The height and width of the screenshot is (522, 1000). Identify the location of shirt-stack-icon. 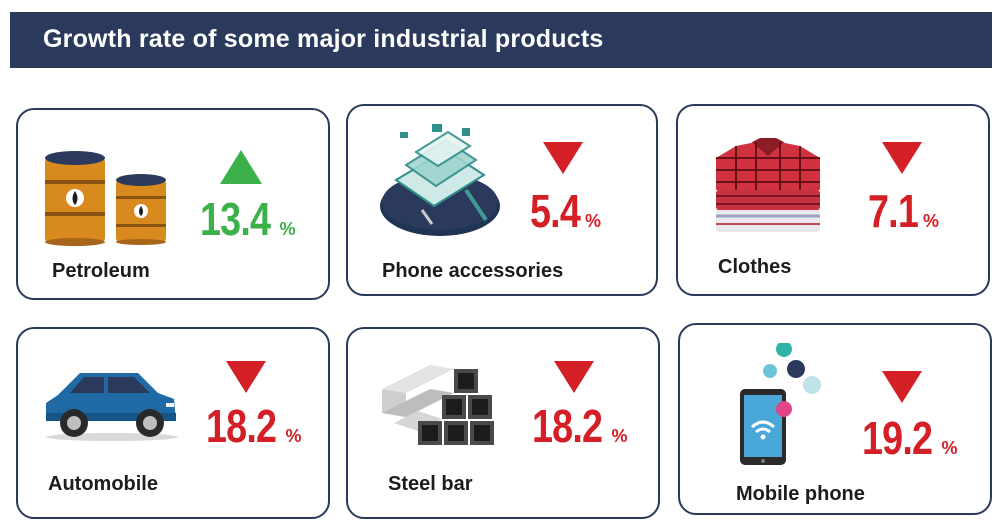
(768, 185).